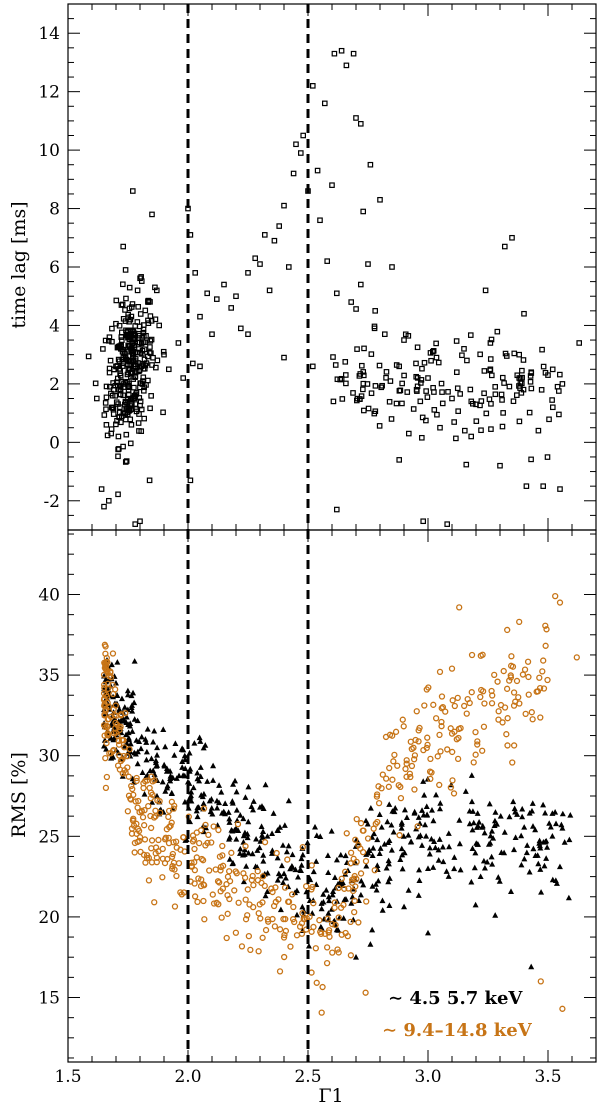 The height and width of the screenshot is (1114, 600). What do you see at coordinates (19, 795) in the screenshot?
I see `y-axis-title-bottom: RMS [%]` at bounding box center [19, 795].